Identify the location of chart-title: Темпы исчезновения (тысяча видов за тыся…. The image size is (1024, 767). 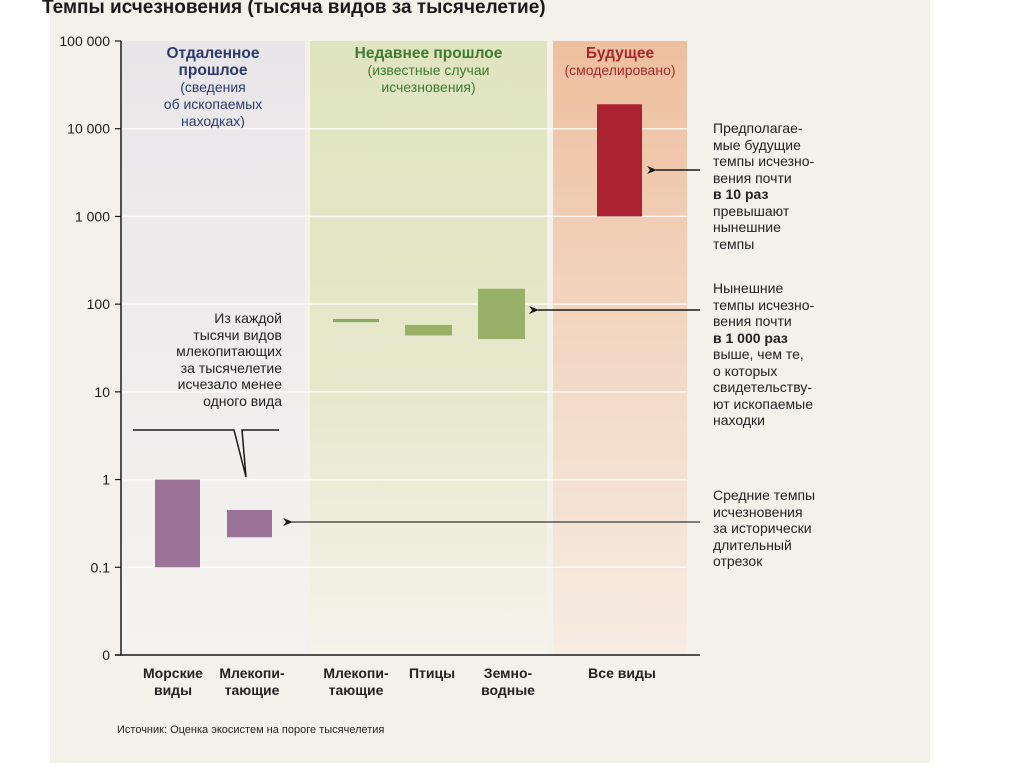
(294, 9).